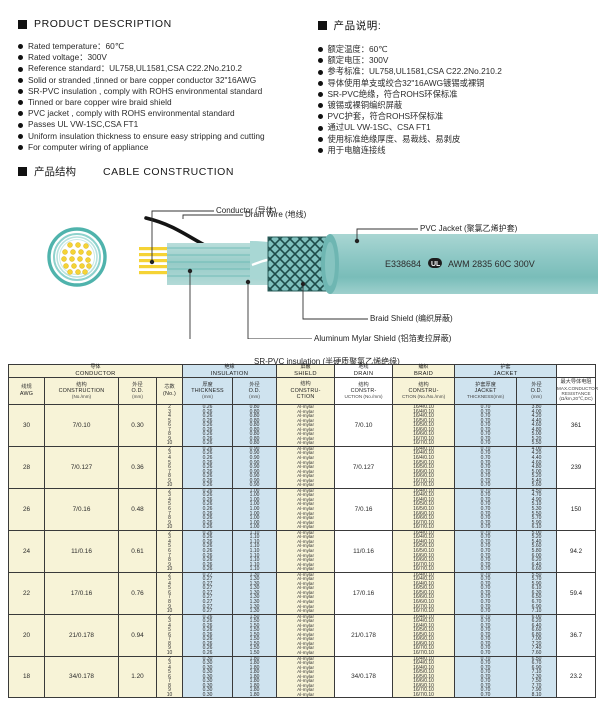  Describe the element at coordinates (536, 639) in the screenshot. I see `table-cell-value: 7.00` at that location.